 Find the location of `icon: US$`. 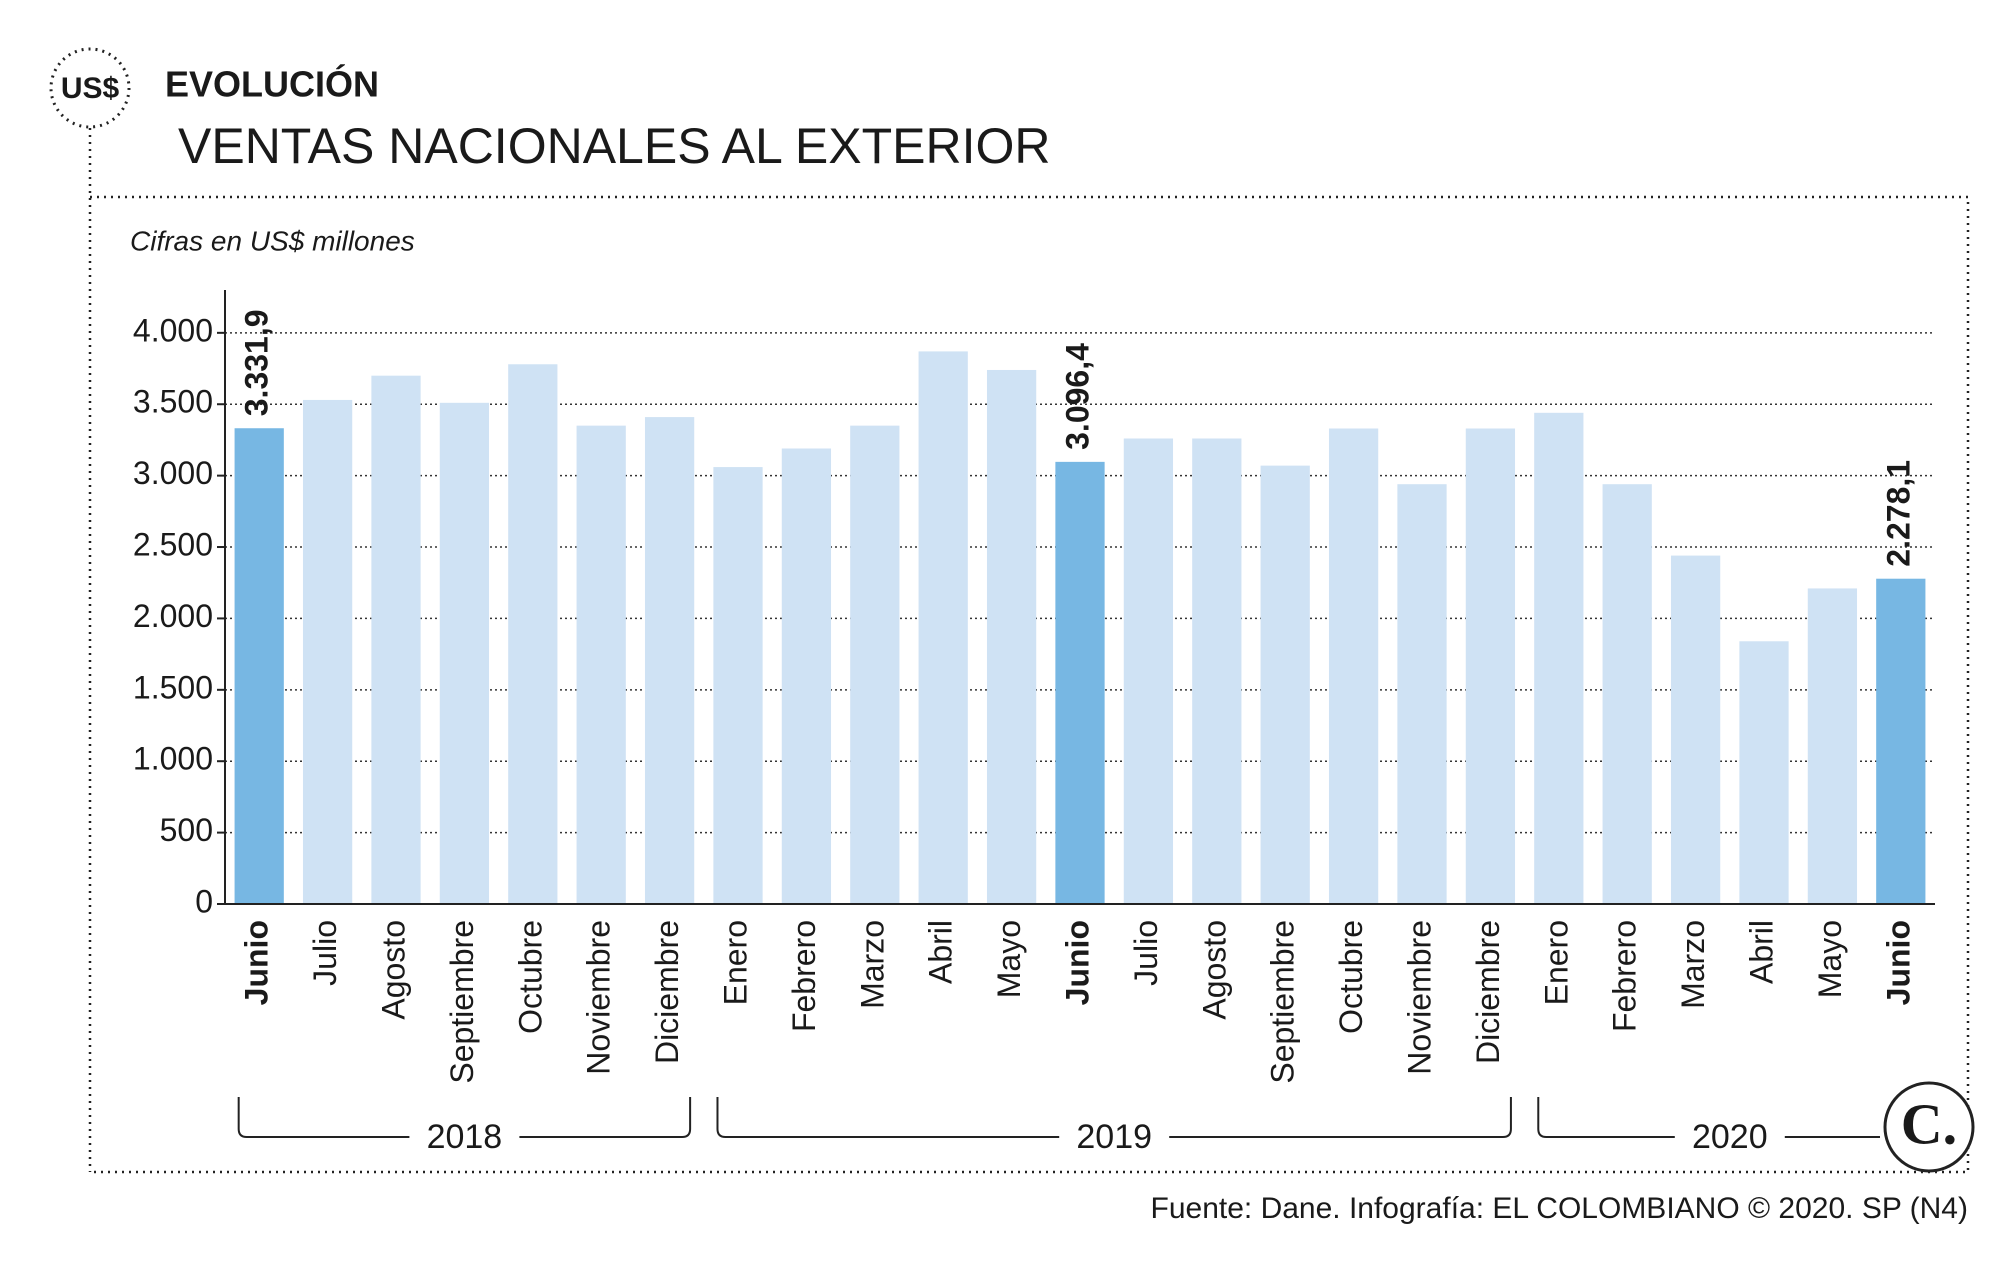

icon: US$ is located at coordinates (90, 88).